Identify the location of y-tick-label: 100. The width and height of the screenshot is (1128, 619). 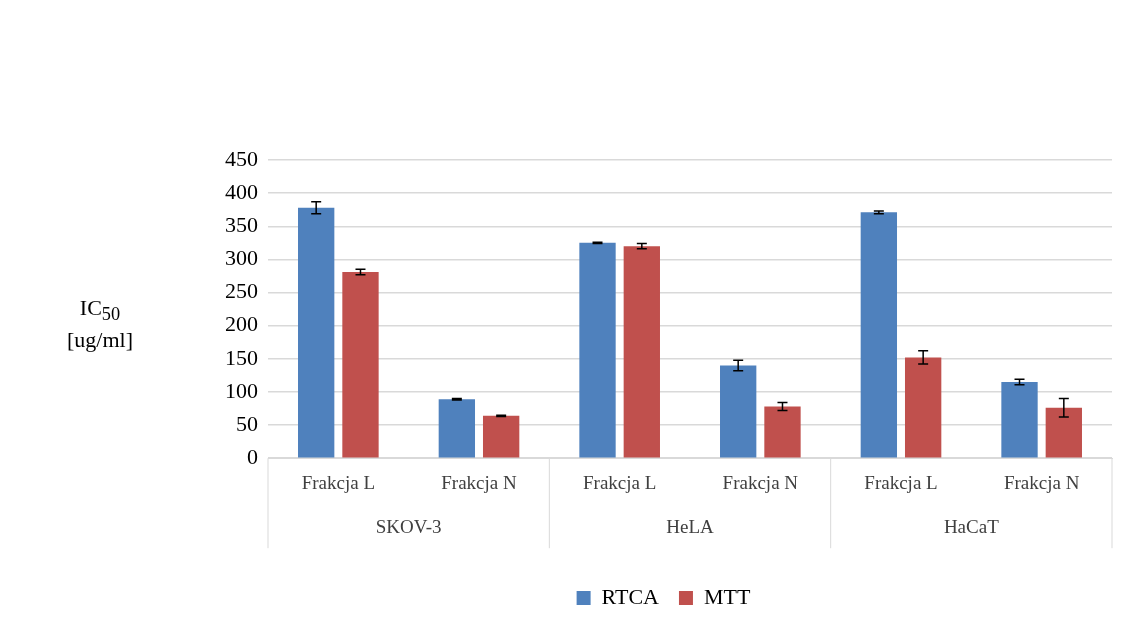
(241, 390).